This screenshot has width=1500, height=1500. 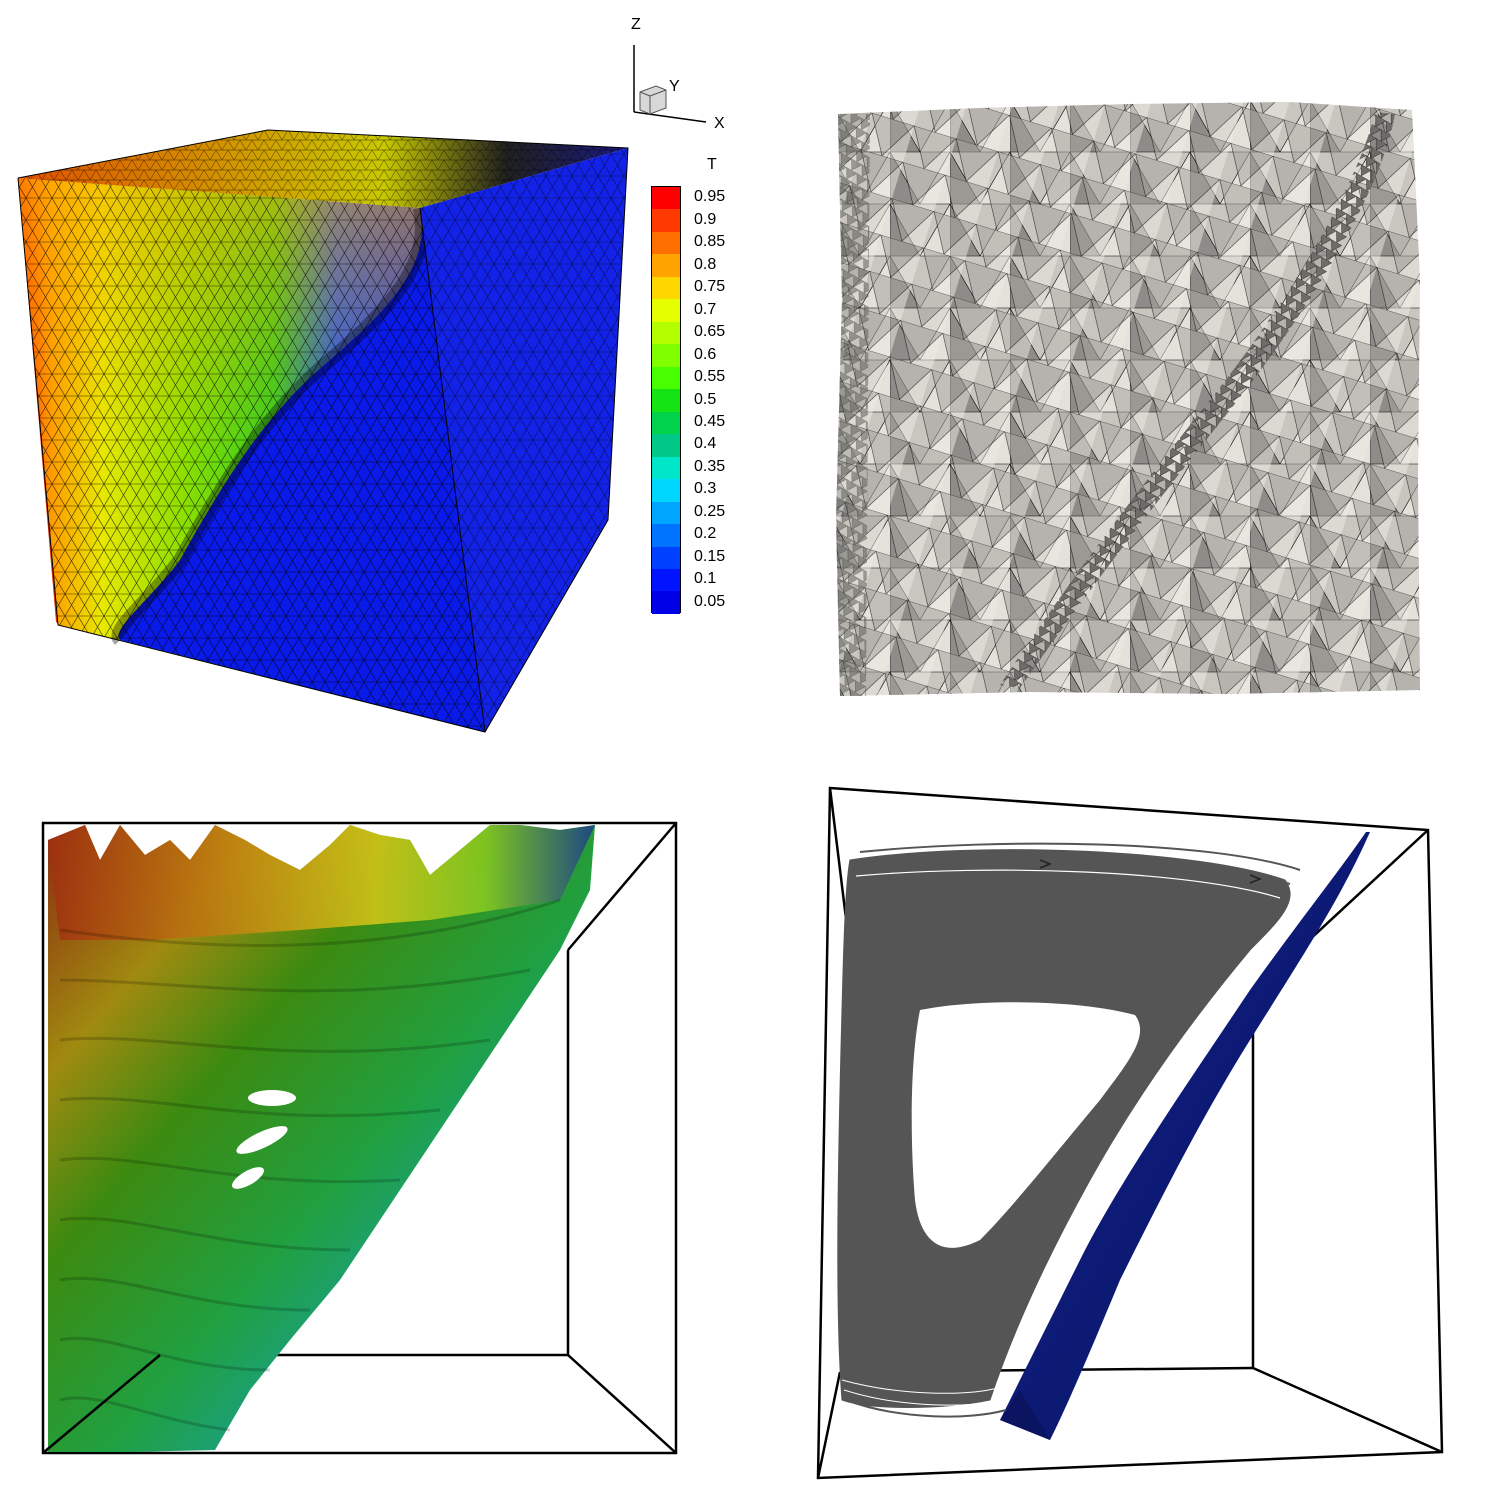 What do you see at coordinates (705, 309) in the screenshot?
I see `colorbar-tick-label: 0.7` at bounding box center [705, 309].